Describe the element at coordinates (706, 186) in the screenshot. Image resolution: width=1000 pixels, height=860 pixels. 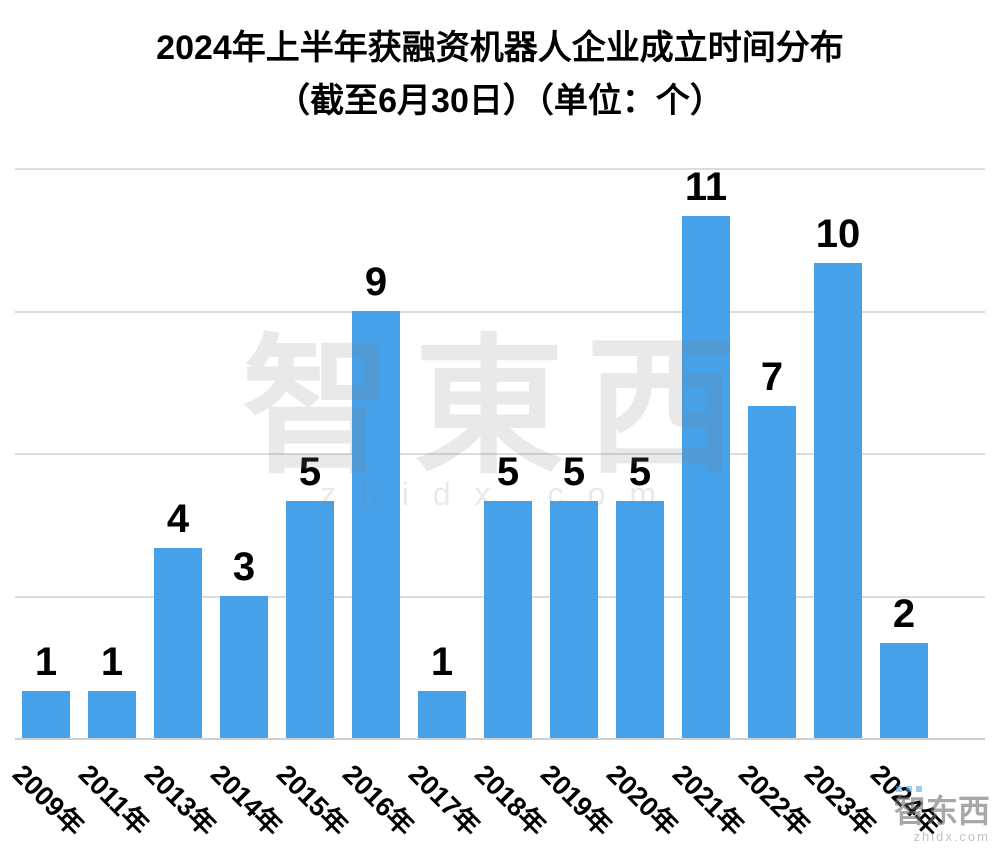
I see `bar-value-label: 11` at that location.